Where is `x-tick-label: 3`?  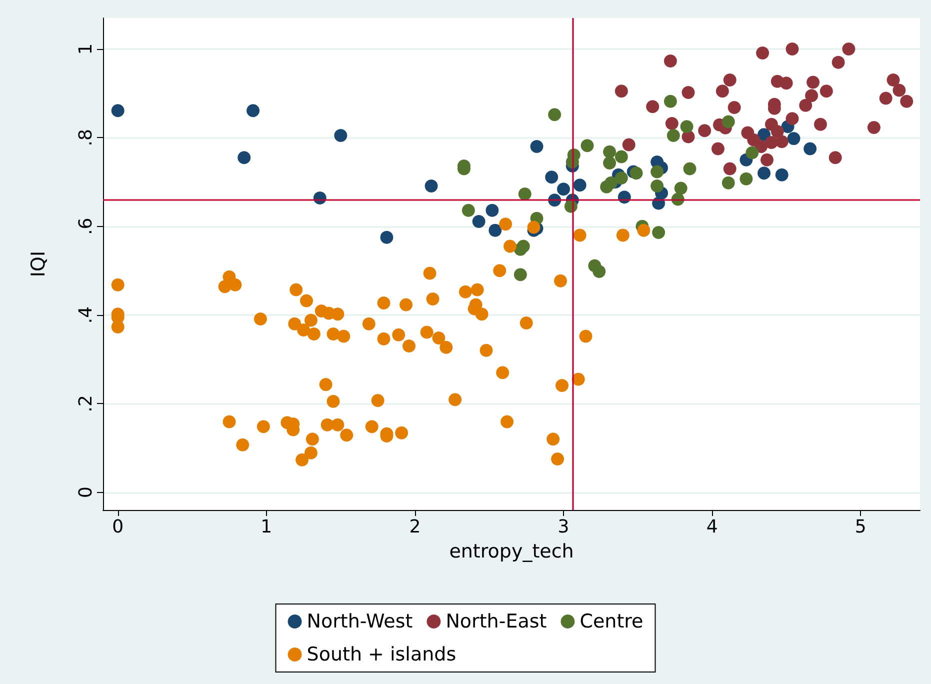 x-tick-label: 3 is located at coordinates (564, 527).